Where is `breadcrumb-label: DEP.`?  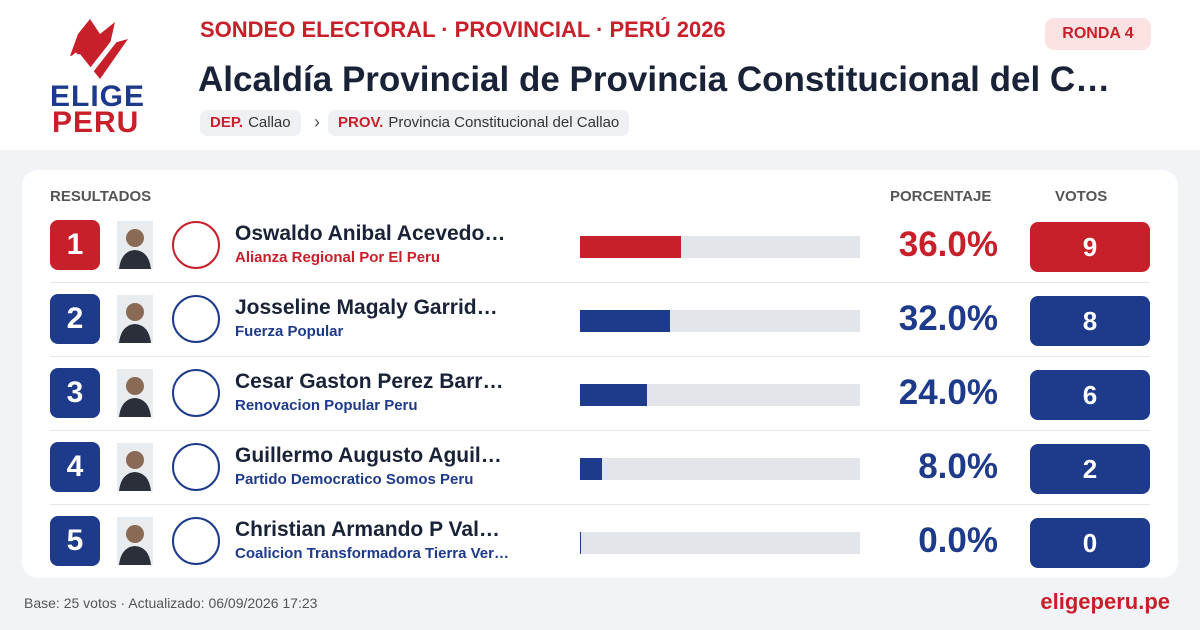 breadcrumb-label: DEP. is located at coordinates (227, 122).